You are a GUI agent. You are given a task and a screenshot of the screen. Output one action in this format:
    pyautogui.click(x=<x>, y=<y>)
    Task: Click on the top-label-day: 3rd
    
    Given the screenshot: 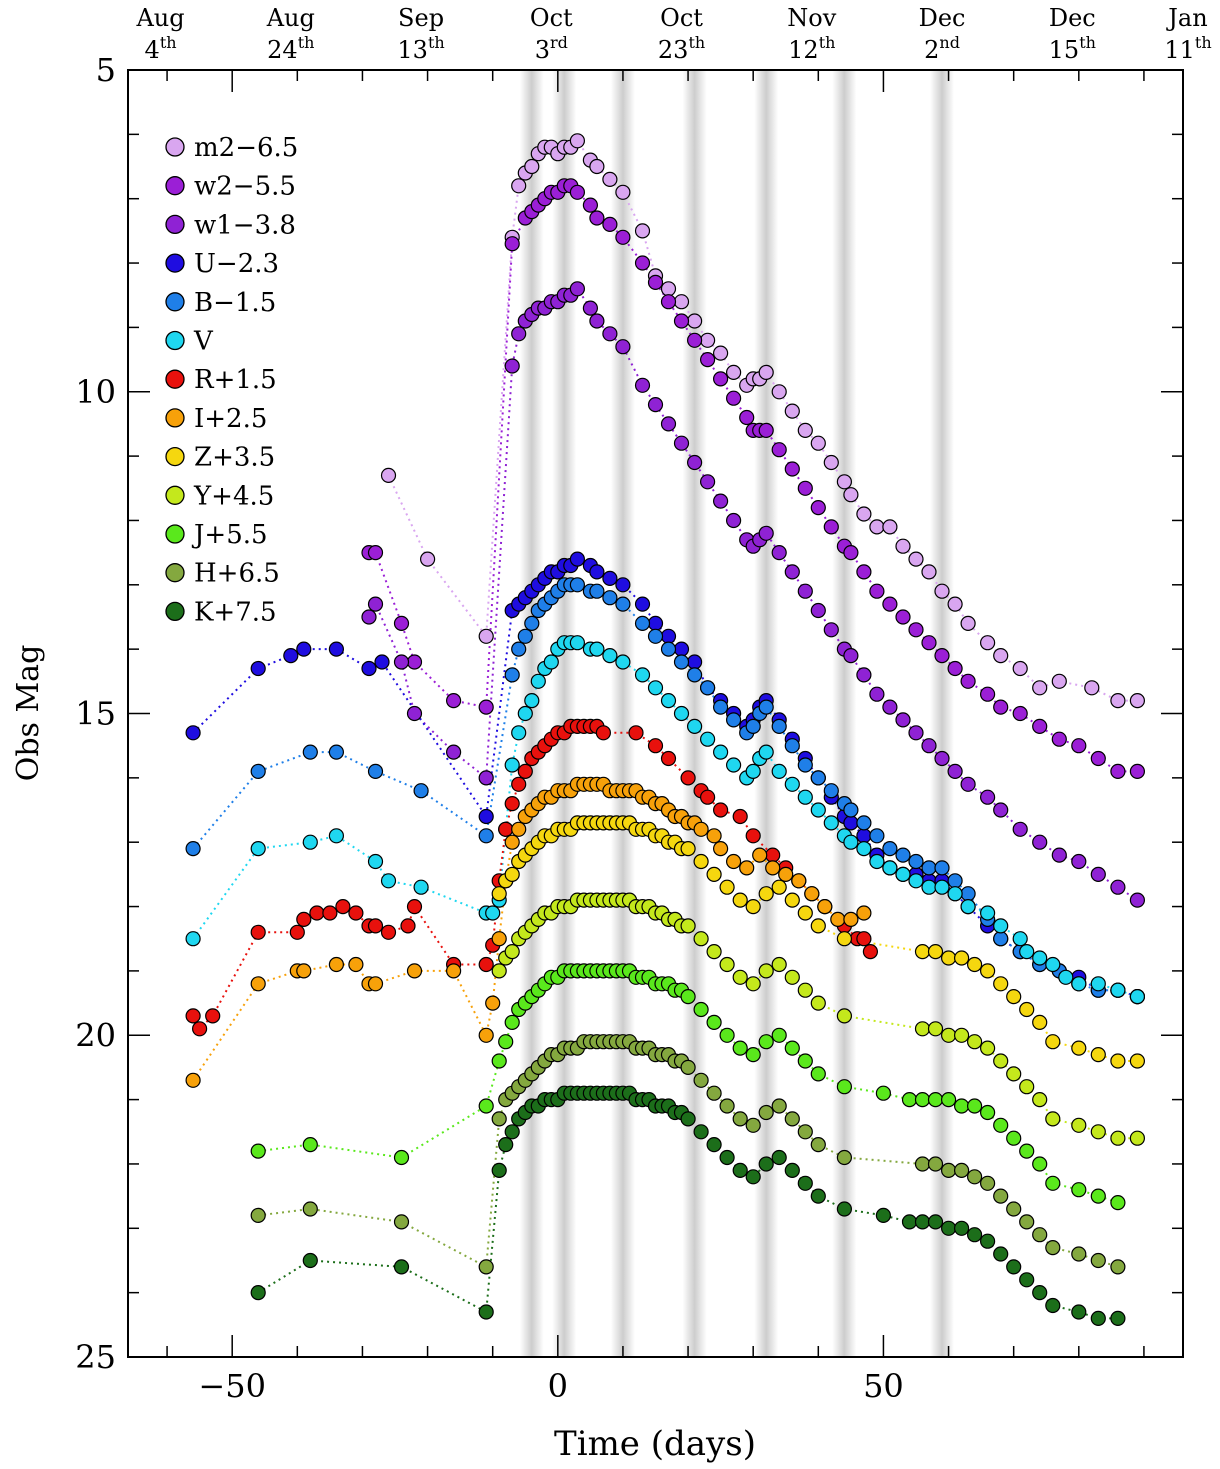 What is the action you would take?
    pyautogui.click(x=551, y=48)
    